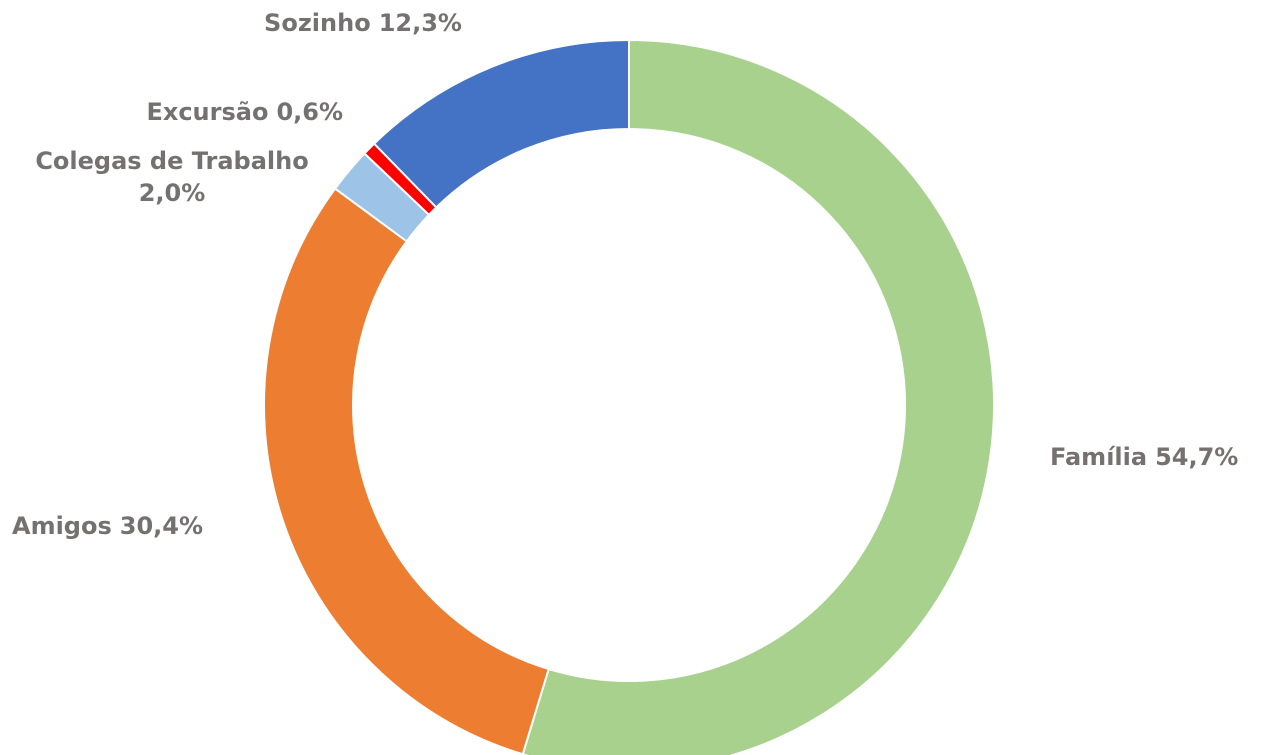 This screenshot has height=755, width=1261. I want to click on data-label-value: 12,3%, so click(420, 23).